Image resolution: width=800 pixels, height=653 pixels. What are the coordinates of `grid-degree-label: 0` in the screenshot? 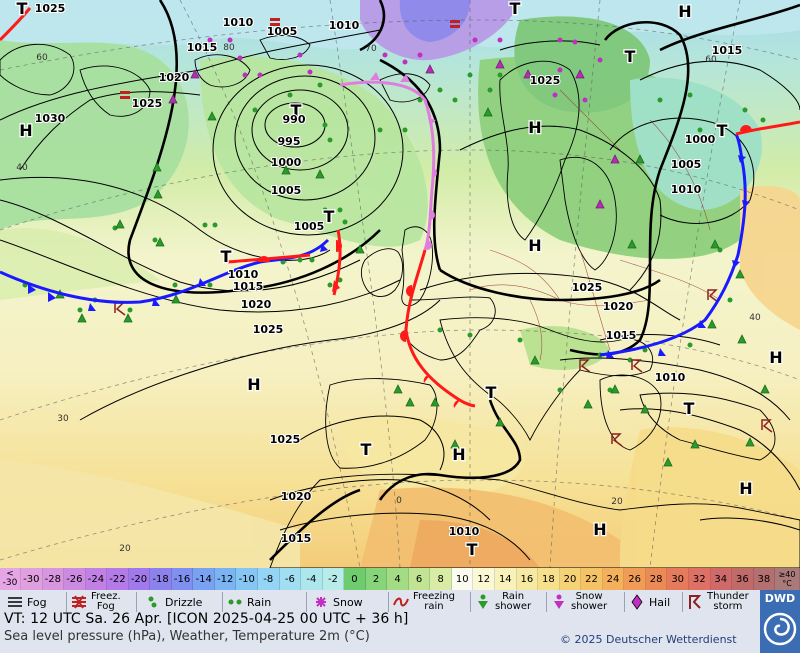 It's located at (399, 501).